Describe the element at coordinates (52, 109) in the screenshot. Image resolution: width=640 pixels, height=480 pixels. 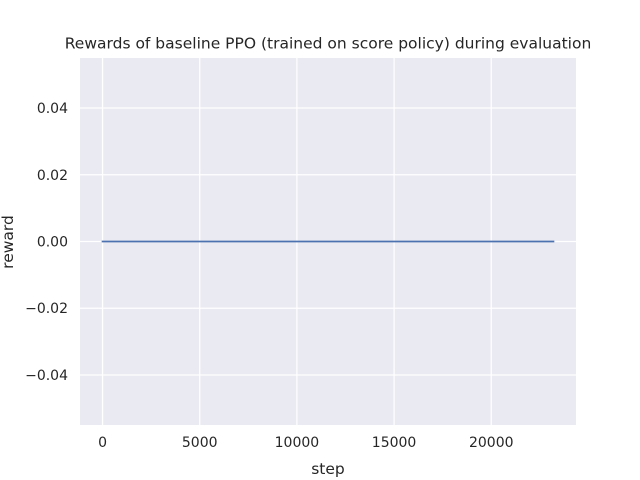
I see `y-tick-label: 0.04` at that location.